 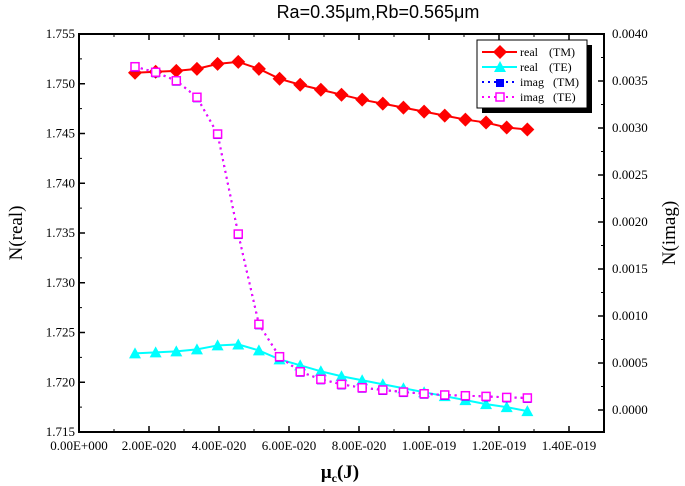 I want to click on x-axis-label-unit: (J), so click(x=348, y=472).